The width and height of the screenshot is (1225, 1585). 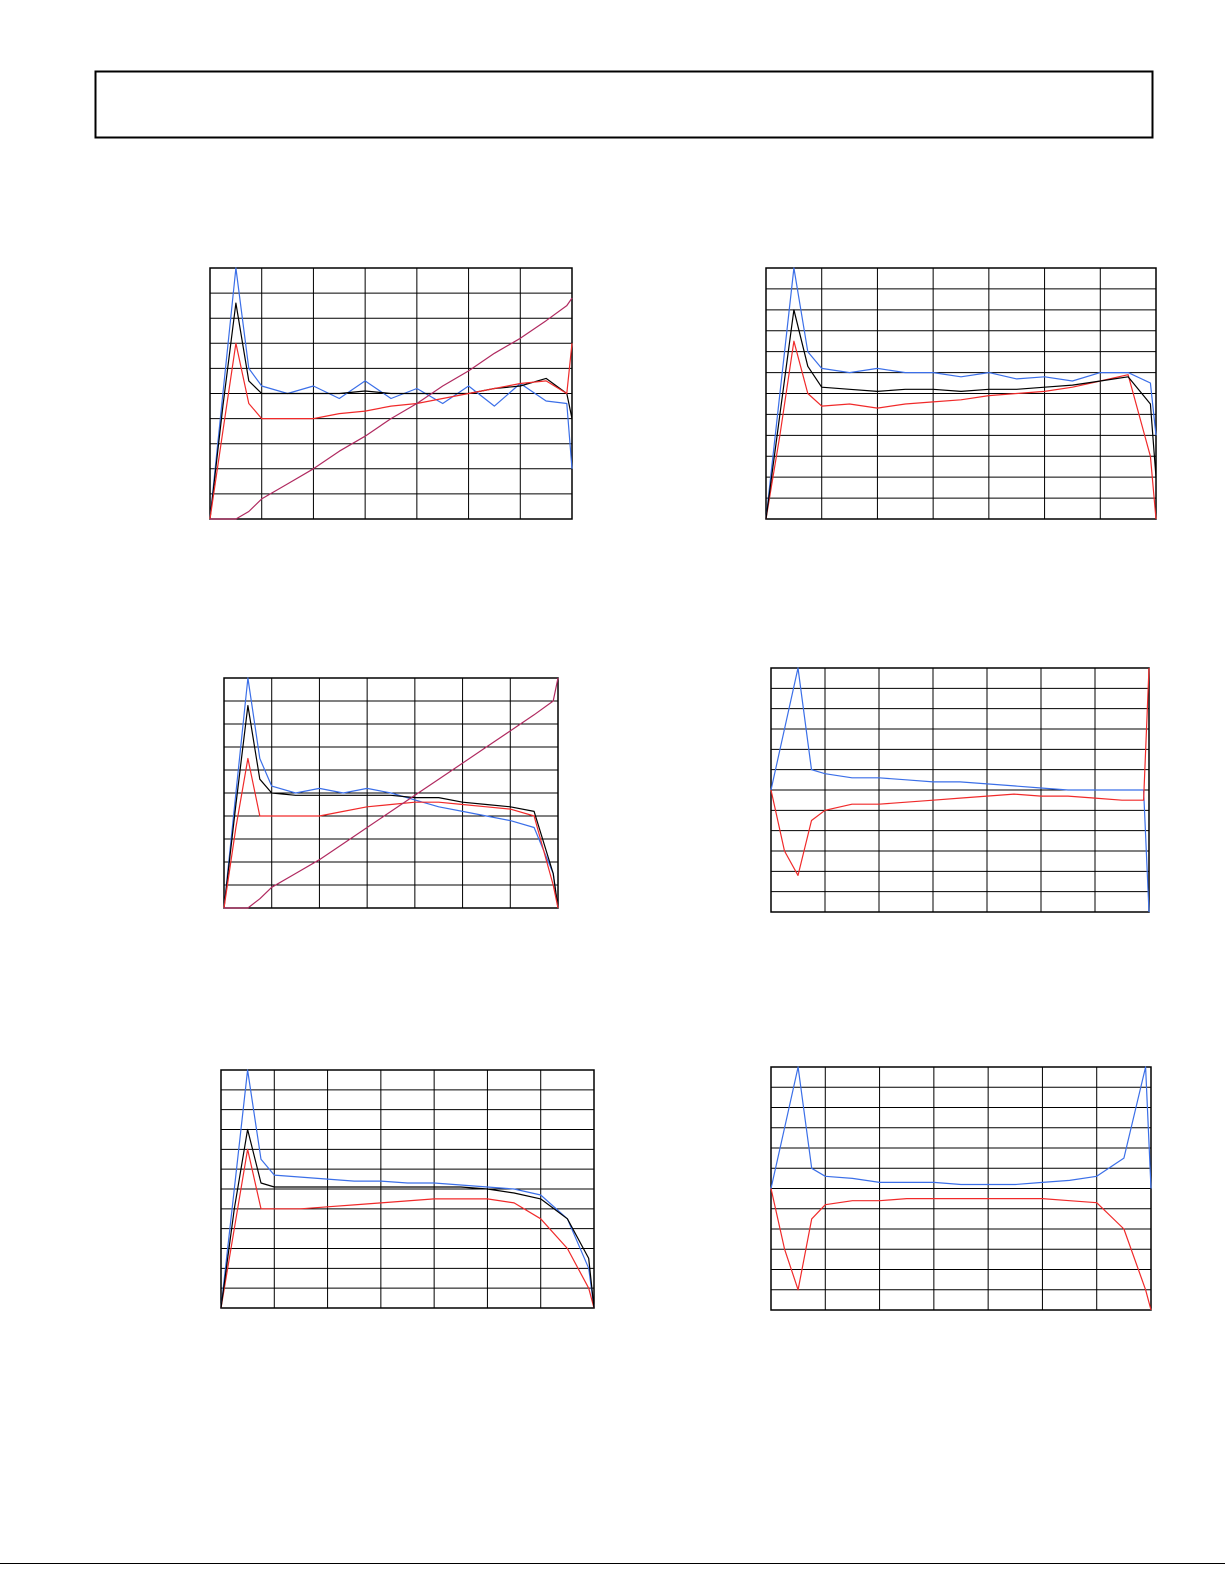 I want to click on header-box, so click(x=624, y=104).